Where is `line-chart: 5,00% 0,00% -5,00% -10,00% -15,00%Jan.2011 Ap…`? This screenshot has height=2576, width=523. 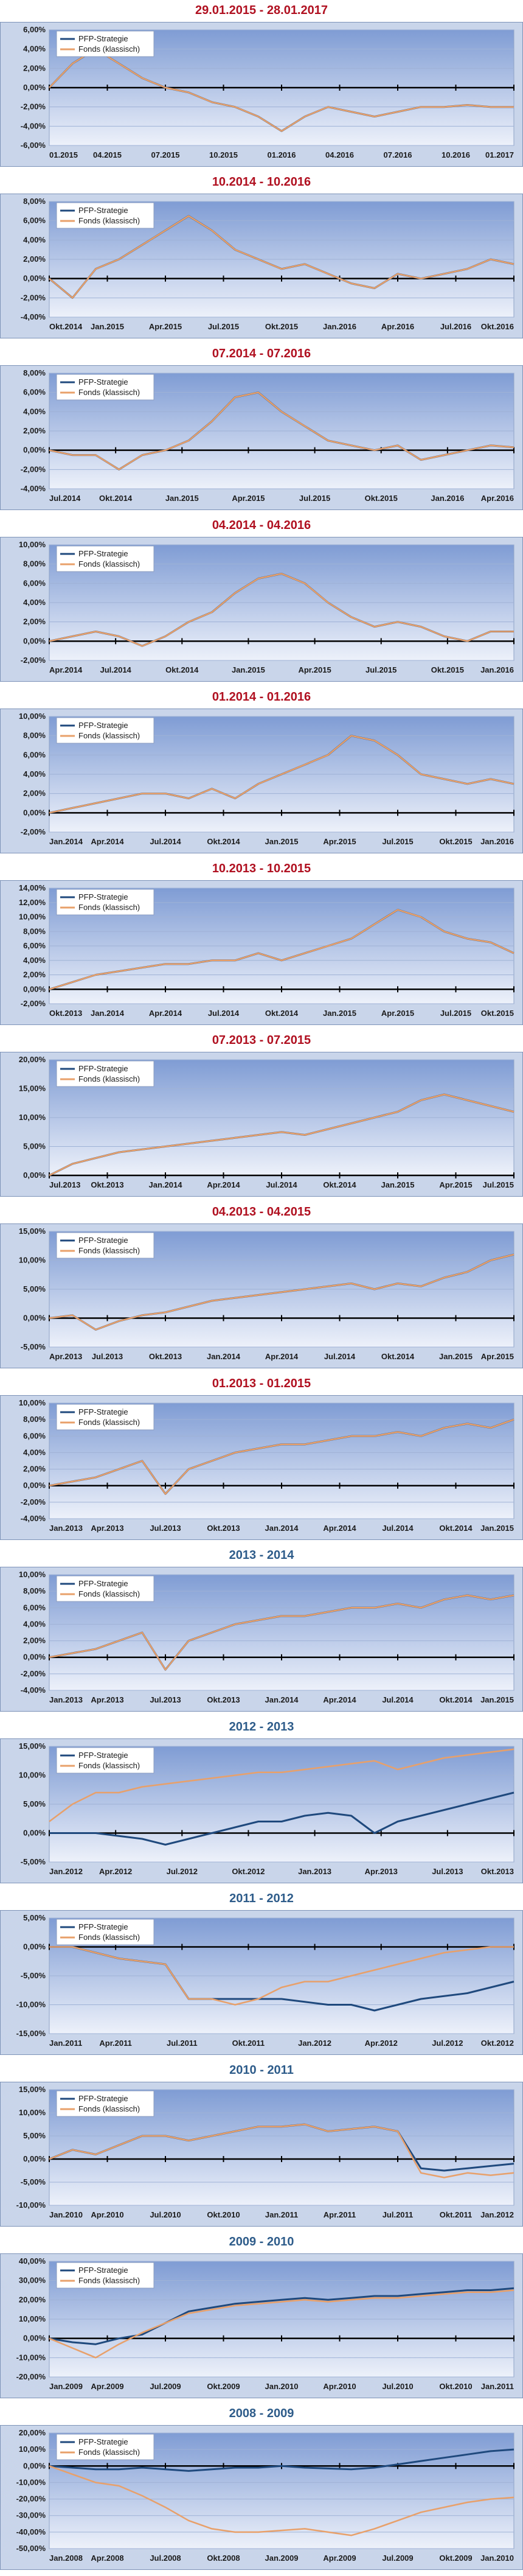
line-chart: 5,00% 0,00% -5,00% -10,00% -15,00%Jan.2011 Ap… is located at coordinates (265, 1980).